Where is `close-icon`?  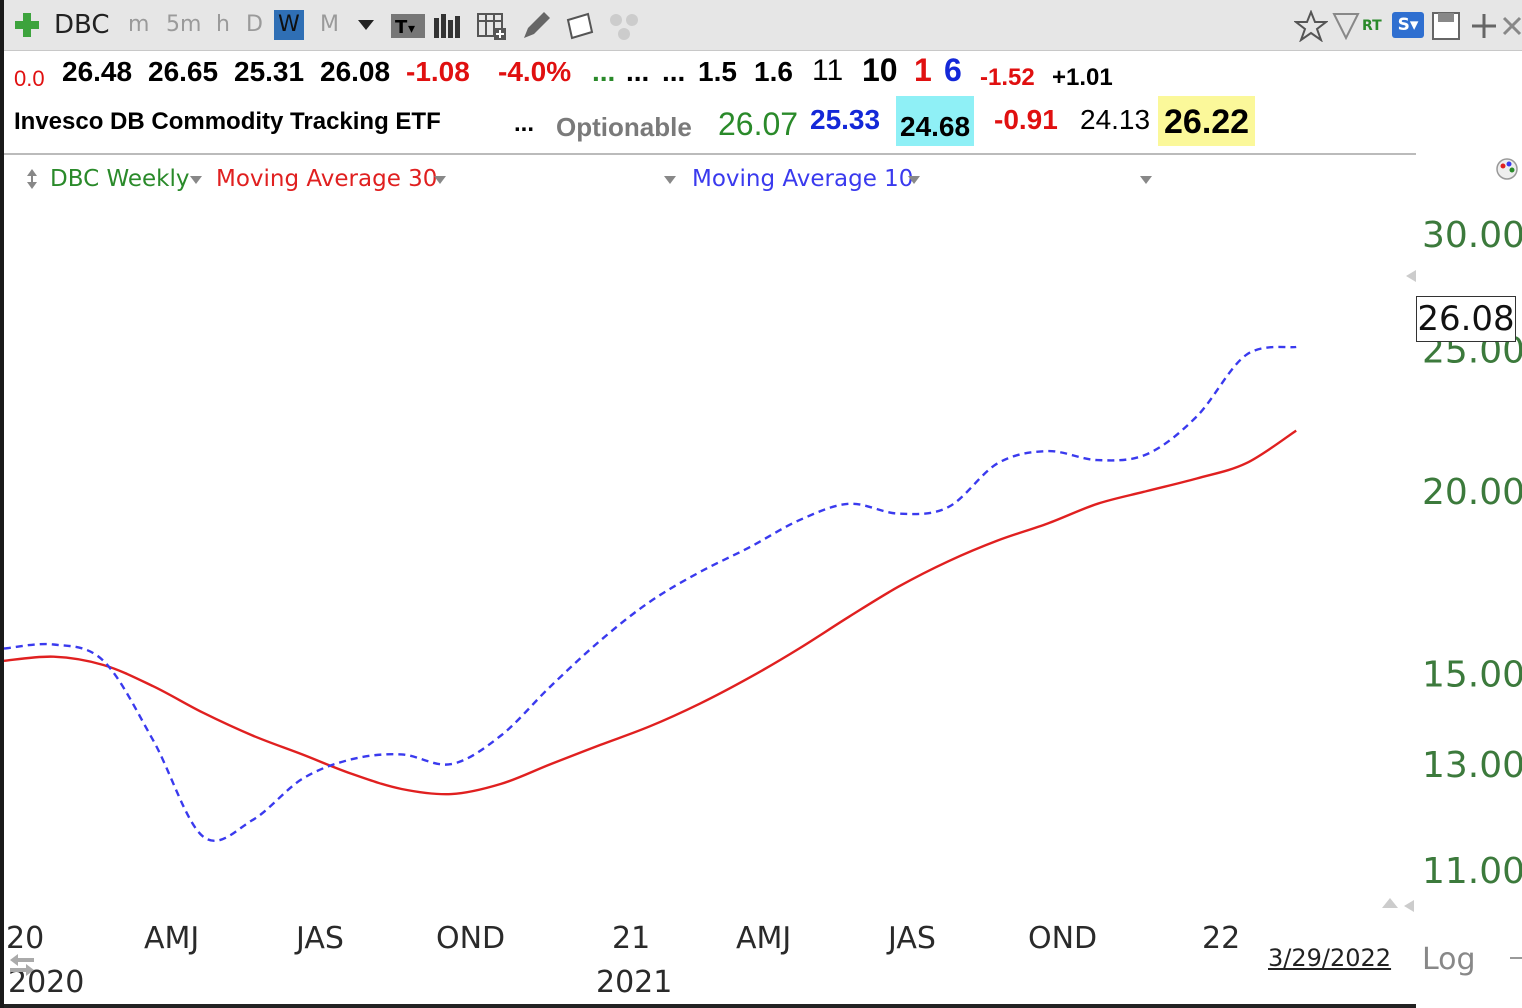
close-icon is located at coordinates (1512, 26).